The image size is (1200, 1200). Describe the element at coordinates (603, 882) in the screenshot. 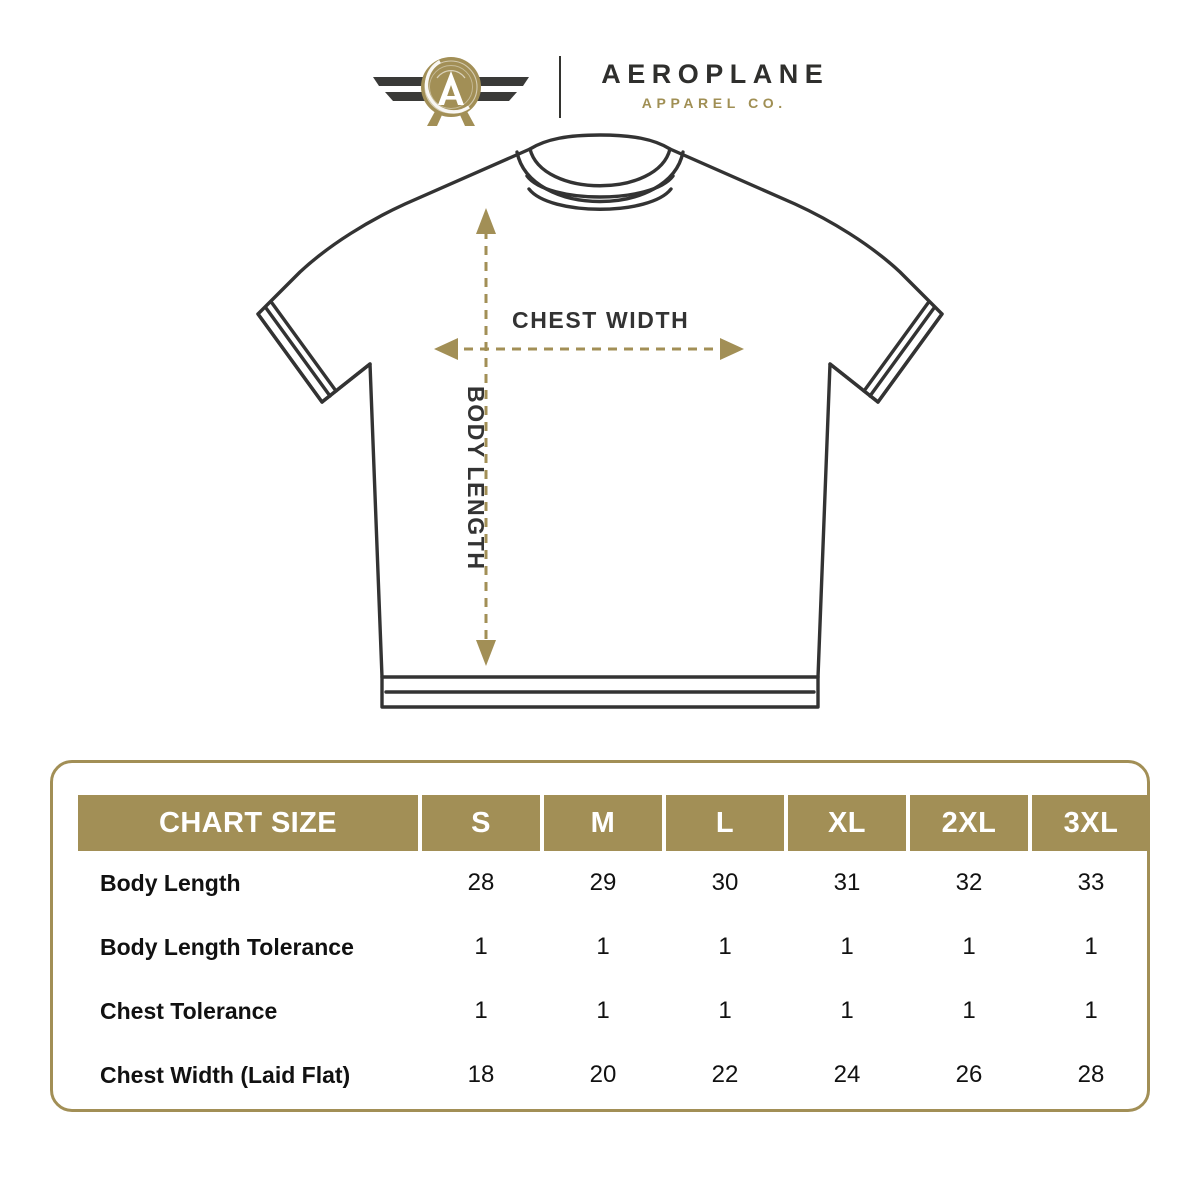

I see `cell-body-length-m: 29` at that location.